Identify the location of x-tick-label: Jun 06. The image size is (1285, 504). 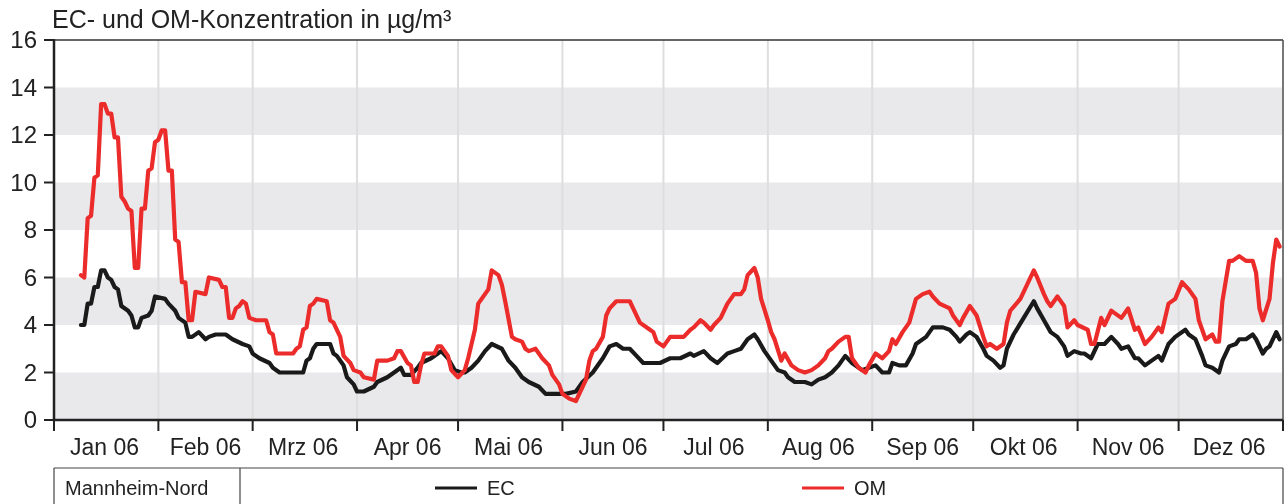
(613, 447).